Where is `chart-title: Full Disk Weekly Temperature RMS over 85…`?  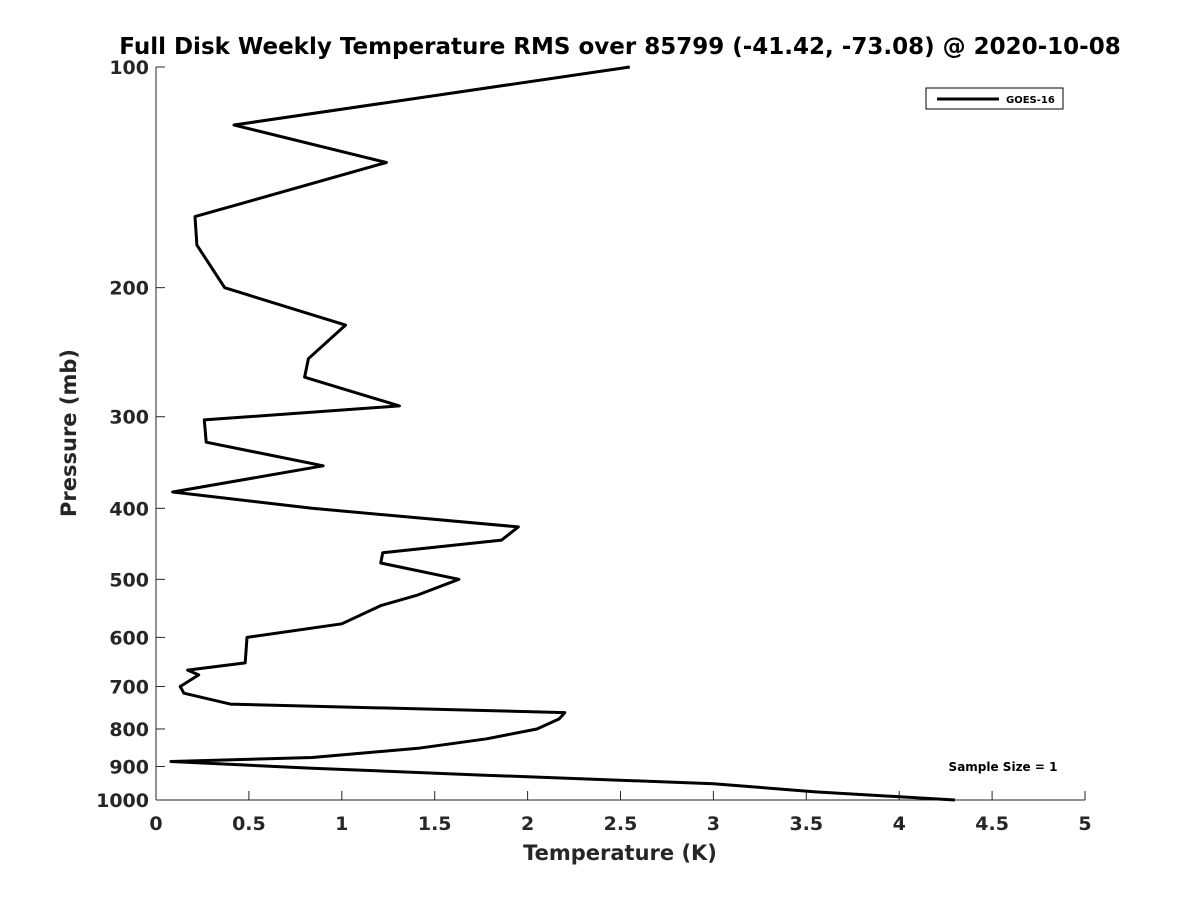 chart-title: Full Disk Weekly Temperature RMS over 85… is located at coordinates (620, 47).